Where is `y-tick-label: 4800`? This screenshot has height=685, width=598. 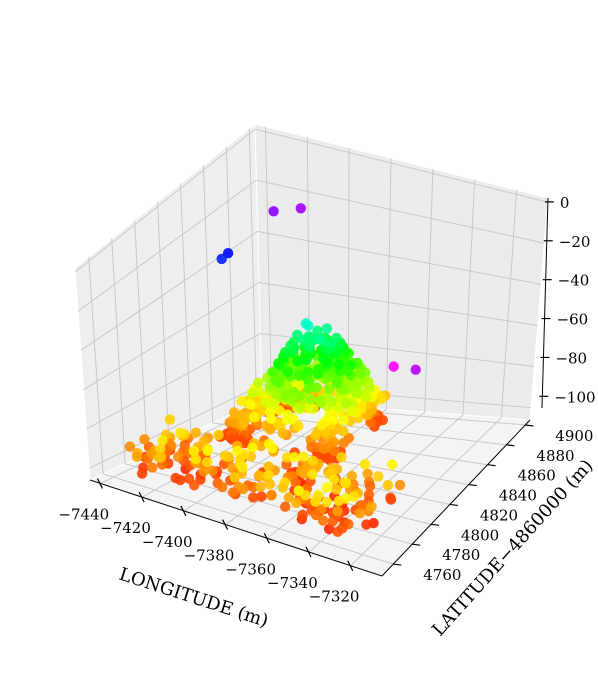
y-tick-label: 4800 is located at coordinates (480, 535).